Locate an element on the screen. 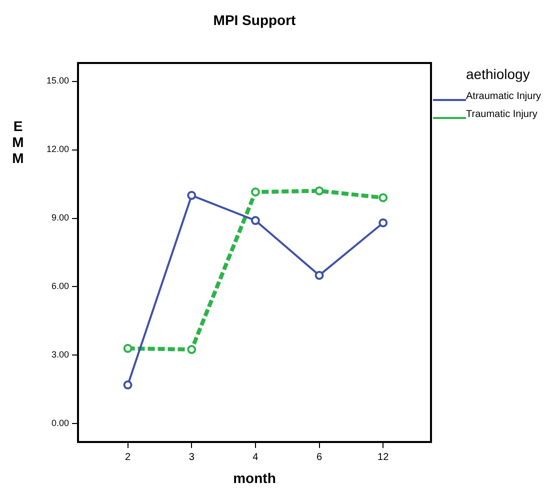 This screenshot has width=548, height=491. x-tick-label: 4 is located at coordinates (255, 457).